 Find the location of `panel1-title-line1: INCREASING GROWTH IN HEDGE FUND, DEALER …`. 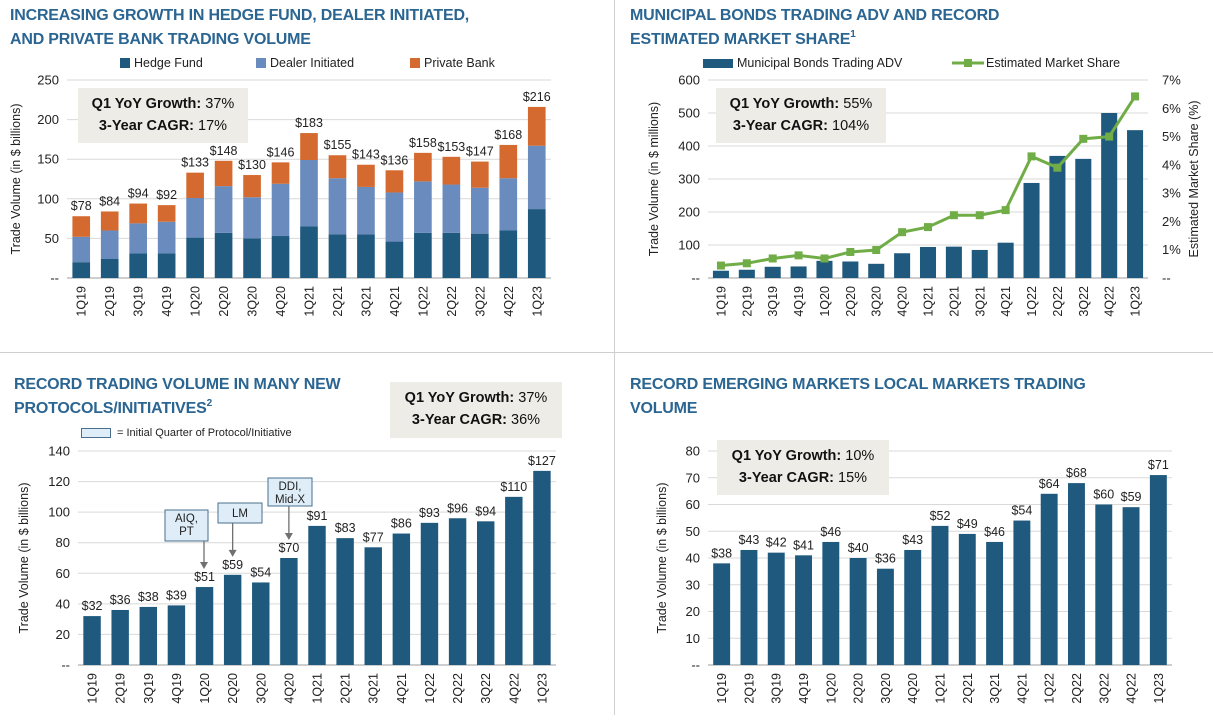

panel1-title-line1: INCREASING GROWTH IN HEDGE FUND, DEALER … is located at coordinates (240, 15).